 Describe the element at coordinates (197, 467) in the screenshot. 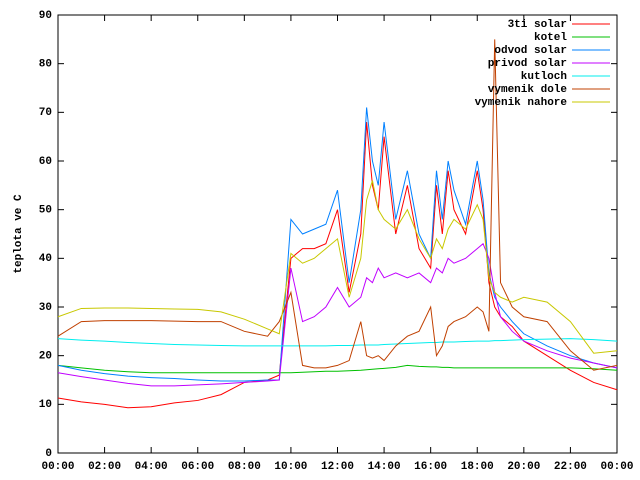

I see `x-tick-label: 06:00` at that location.